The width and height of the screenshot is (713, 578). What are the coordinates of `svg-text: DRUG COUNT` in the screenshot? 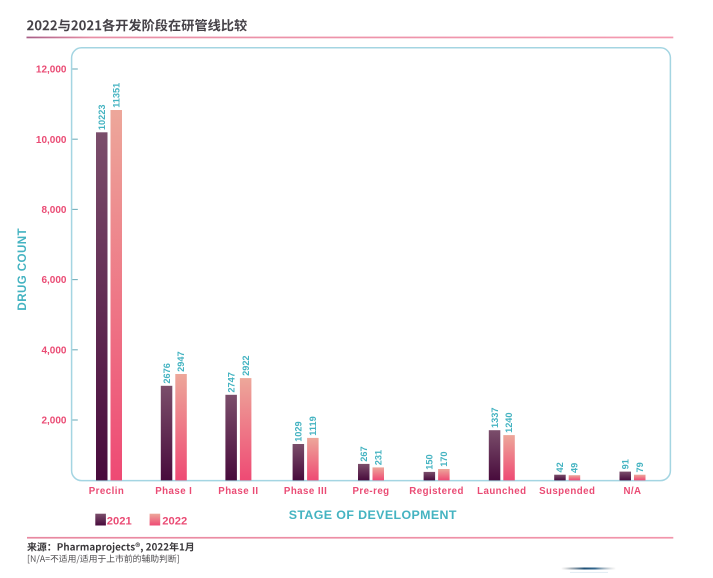 It's located at (22, 269).